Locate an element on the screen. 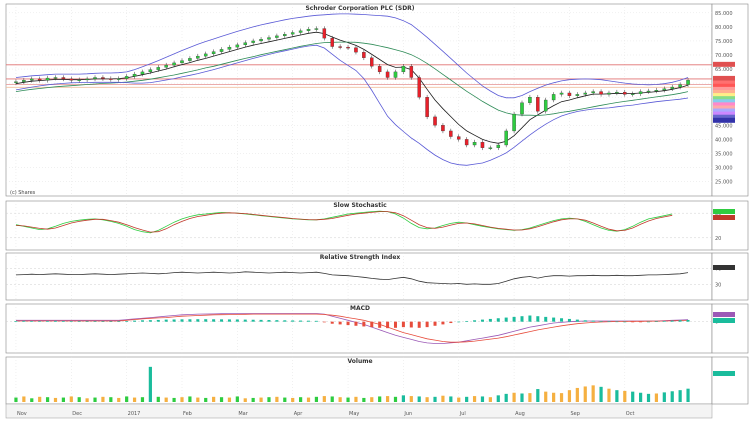  x-tick-label: Mar is located at coordinates (243, 414).